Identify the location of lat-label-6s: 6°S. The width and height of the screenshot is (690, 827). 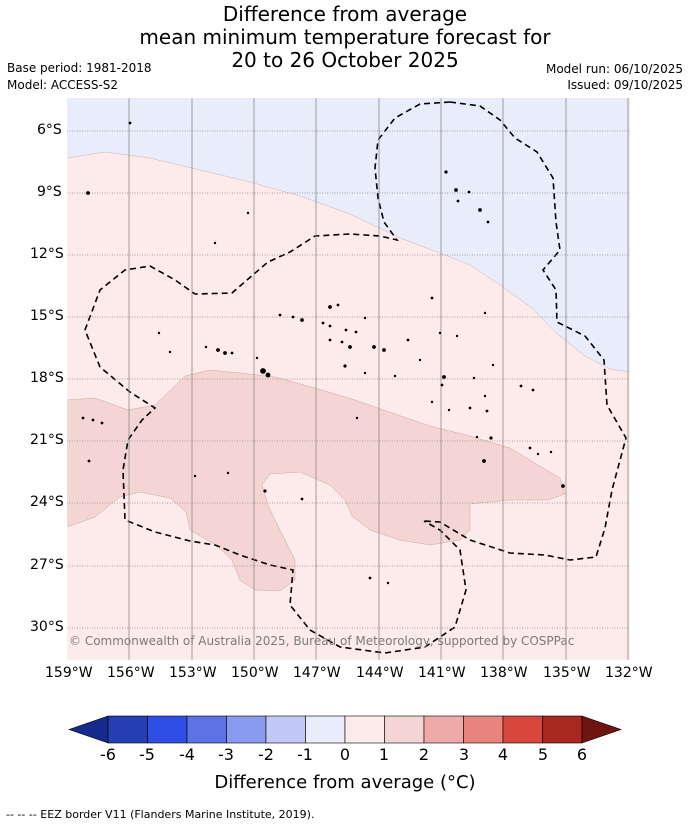
(49, 130).